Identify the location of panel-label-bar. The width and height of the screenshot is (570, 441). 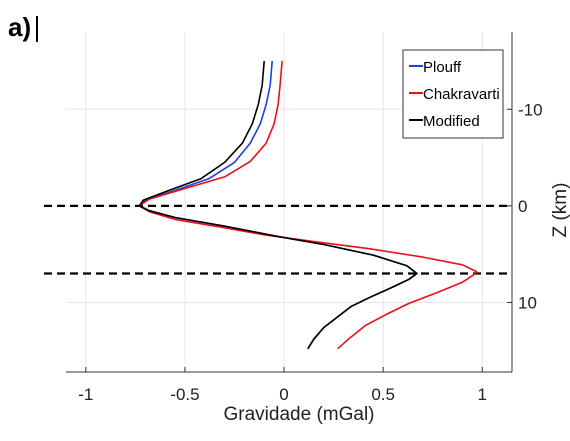
(37, 29).